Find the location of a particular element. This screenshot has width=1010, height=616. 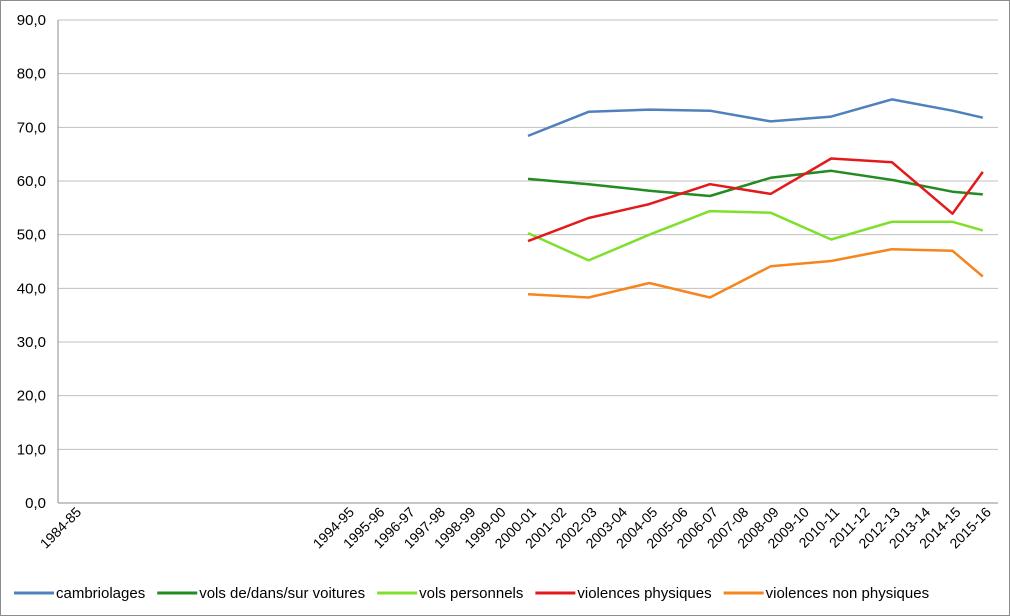

legend-label: violences non physiques is located at coordinates (847, 593).